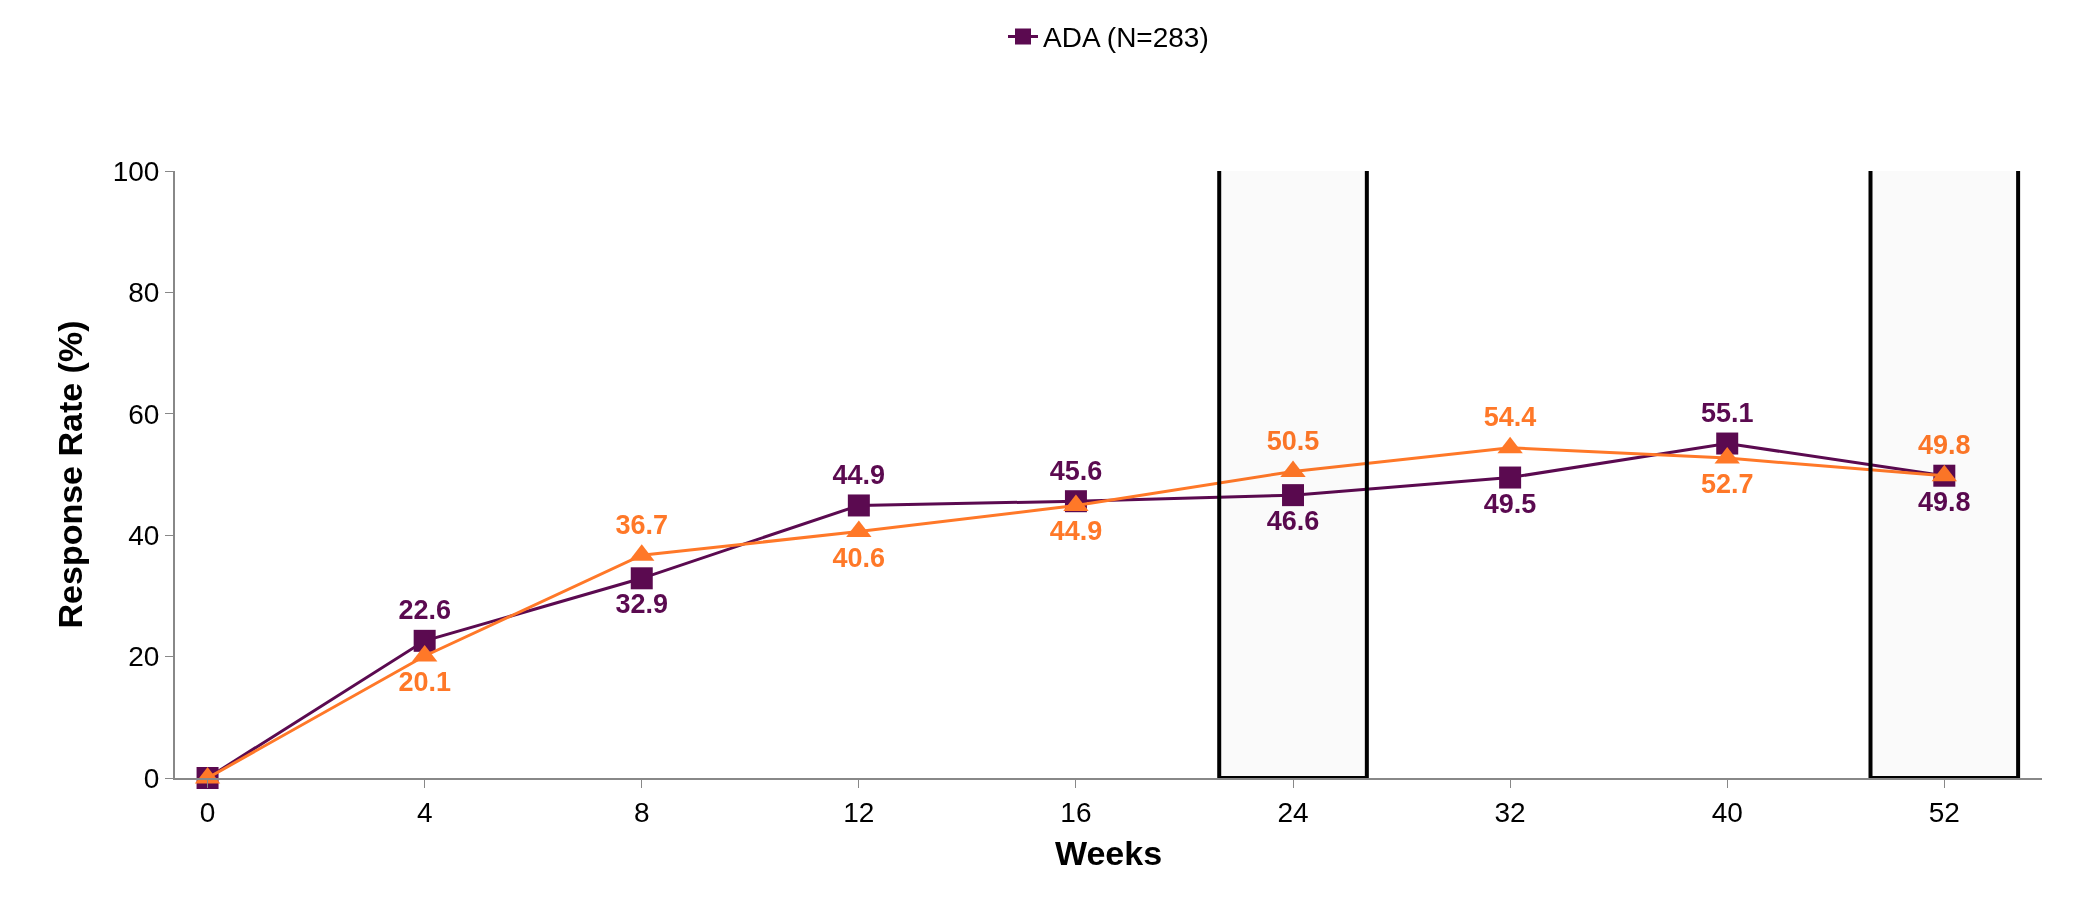 This screenshot has width=2082, height=908. What do you see at coordinates (1510, 503) in the screenshot?
I see `data-label: 49.5` at bounding box center [1510, 503].